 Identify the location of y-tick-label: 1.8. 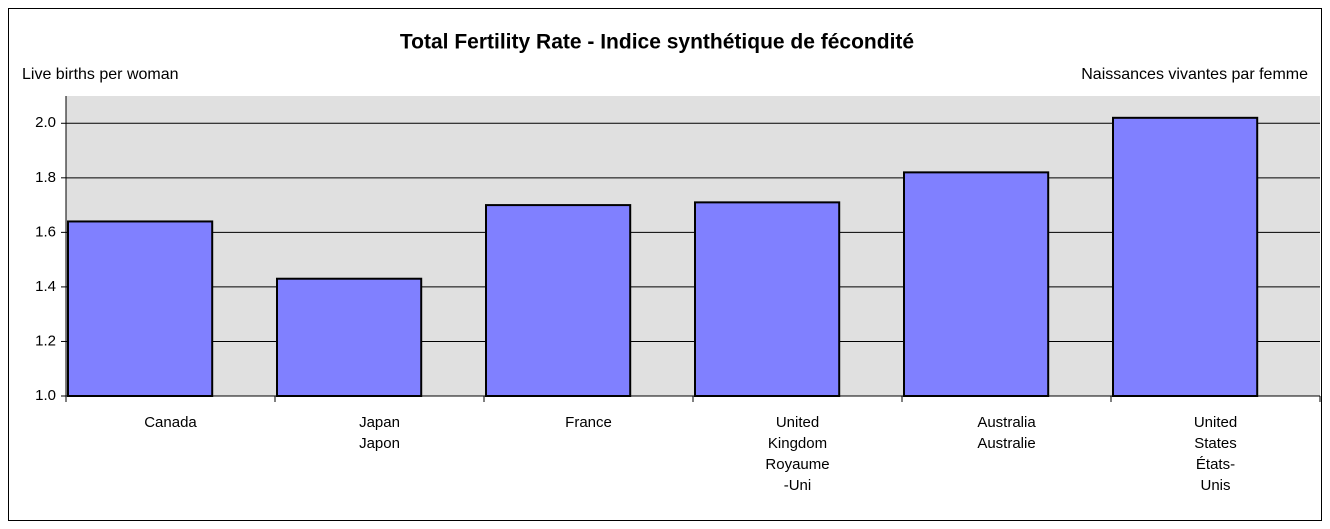
(45, 177).